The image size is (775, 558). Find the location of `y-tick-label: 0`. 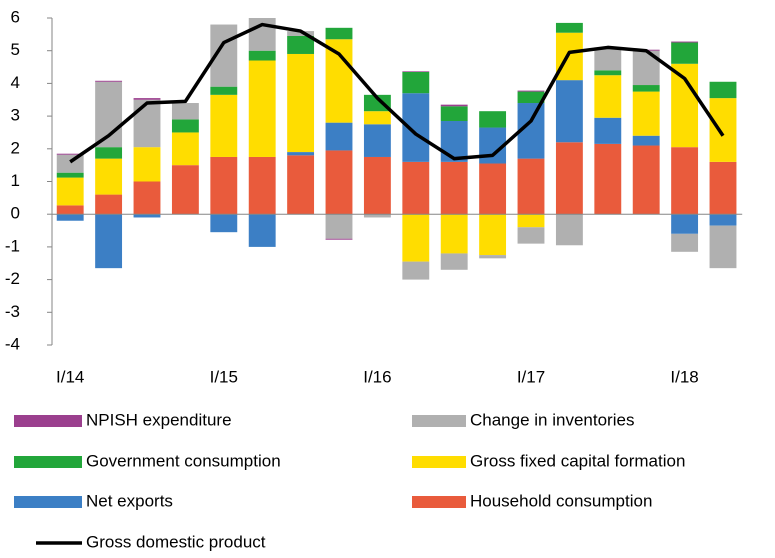

y-tick-label: 0 is located at coordinates (15, 213).